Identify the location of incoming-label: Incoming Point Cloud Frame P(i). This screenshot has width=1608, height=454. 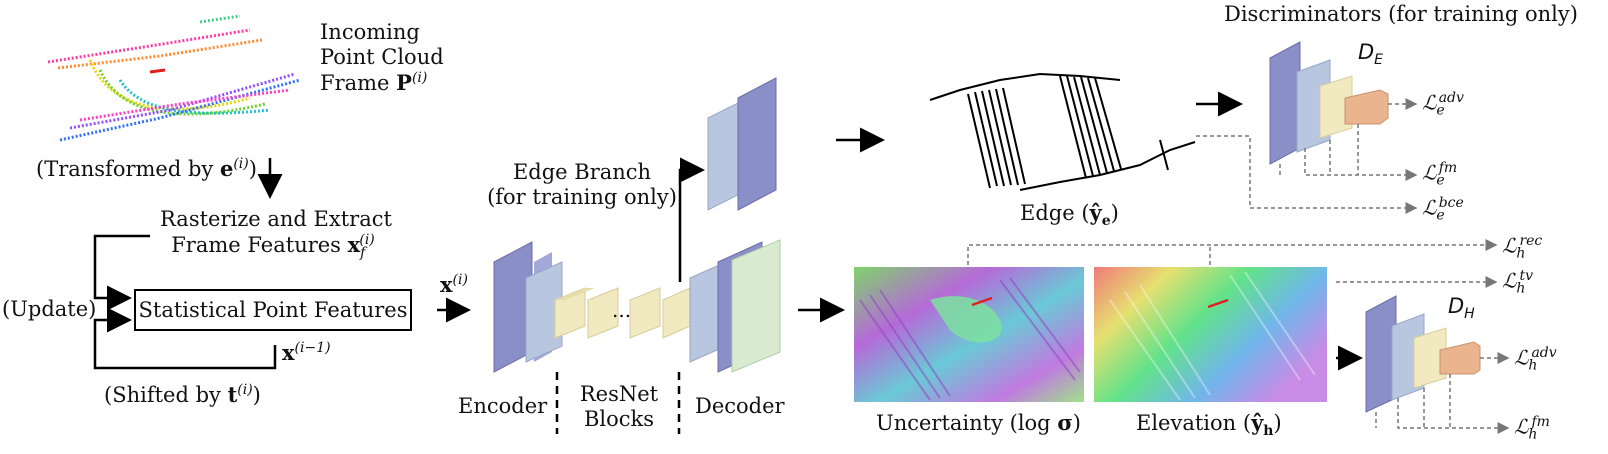
(382, 58).